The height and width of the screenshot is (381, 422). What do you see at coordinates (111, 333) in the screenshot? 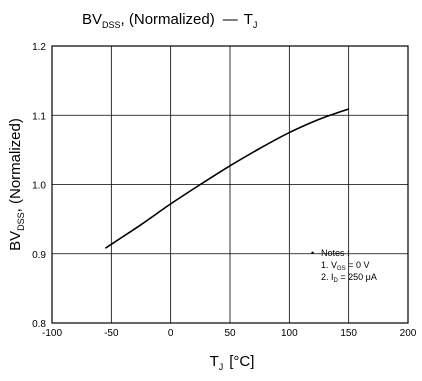
I see `x-tick-label: -50` at bounding box center [111, 333].